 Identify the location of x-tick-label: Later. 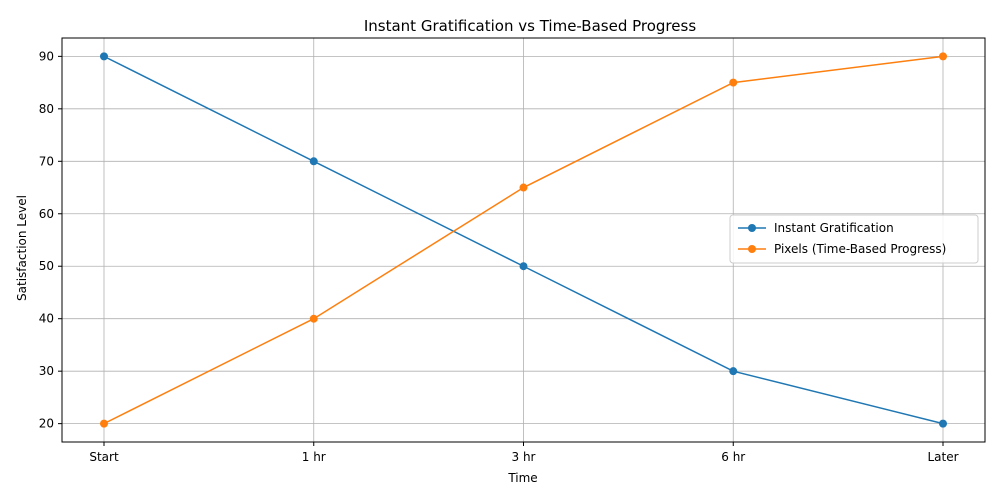
(942, 457).